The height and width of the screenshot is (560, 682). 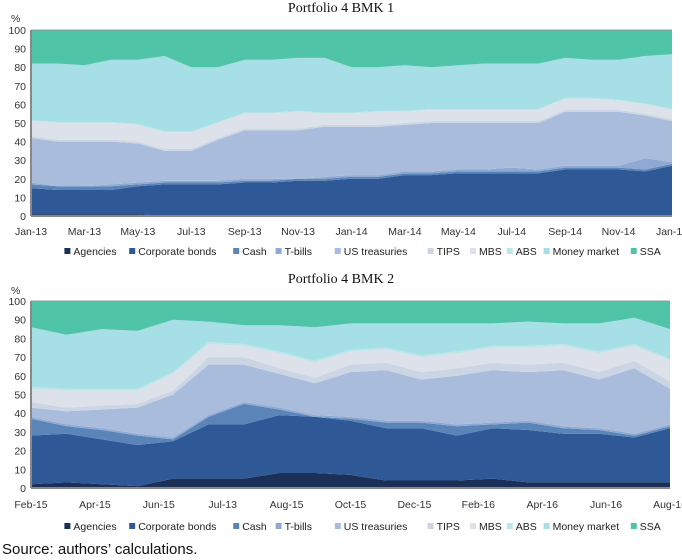 What do you see at coordinates (100, 549) in the screenshot?
I see `source-note: Source: authors’ calculations.` at bounding box center [100, 549].